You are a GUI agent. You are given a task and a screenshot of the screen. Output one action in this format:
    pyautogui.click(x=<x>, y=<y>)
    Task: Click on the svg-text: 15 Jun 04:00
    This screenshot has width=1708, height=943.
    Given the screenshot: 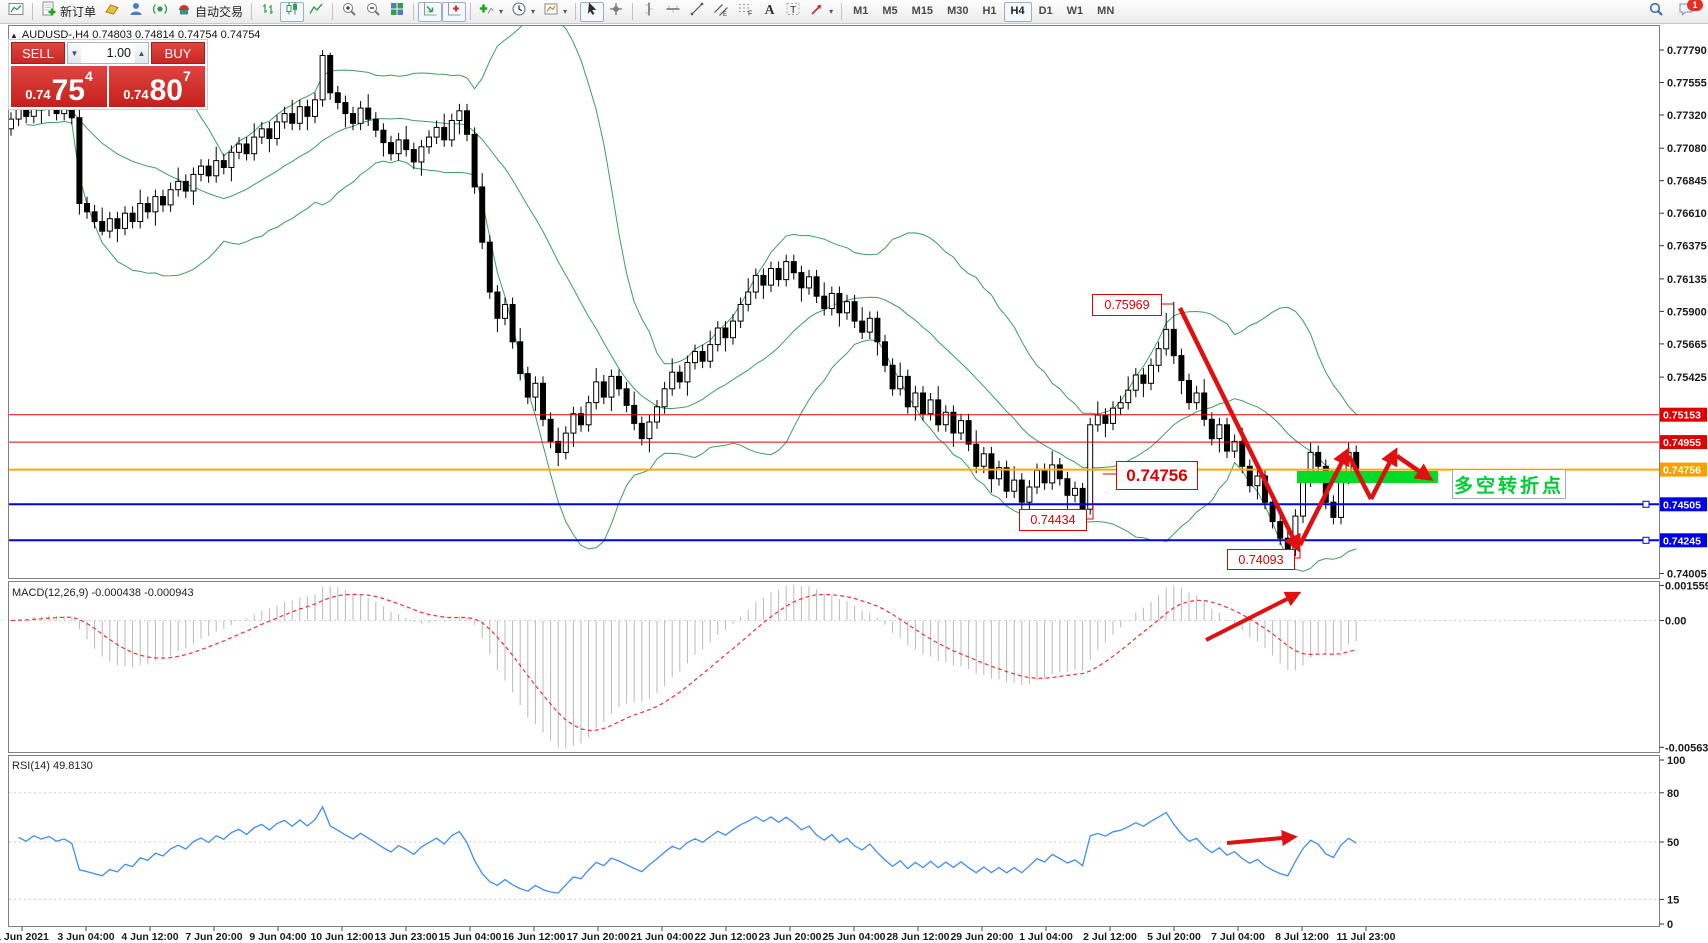 What is the action you would take?
    pyautogui.click(x=469, y=937)
    